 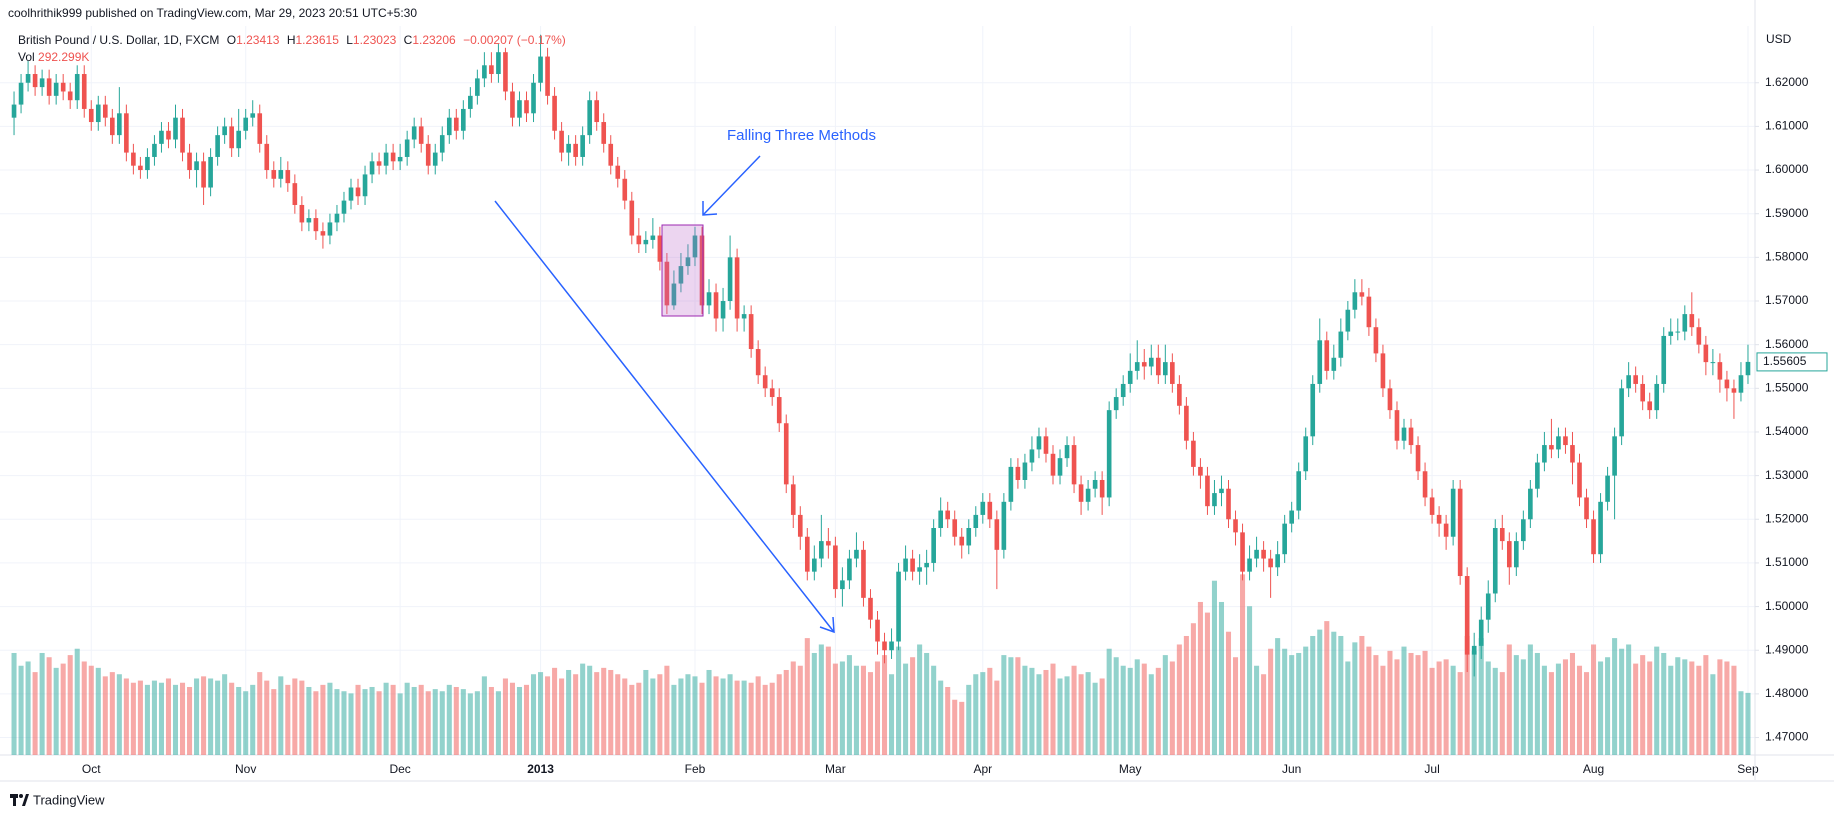 What do you see at coordinates (245, 769) in the screenshot?
I see `x-tick-label: Nov` at bounding box center [245, 769].